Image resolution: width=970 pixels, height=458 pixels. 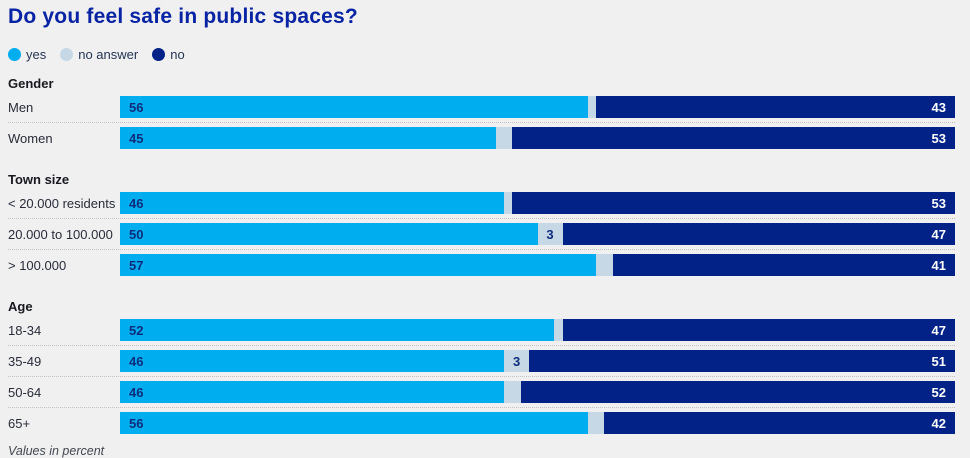 I want to click on bar-segment-yes: 50, so click(x=329, y=234).